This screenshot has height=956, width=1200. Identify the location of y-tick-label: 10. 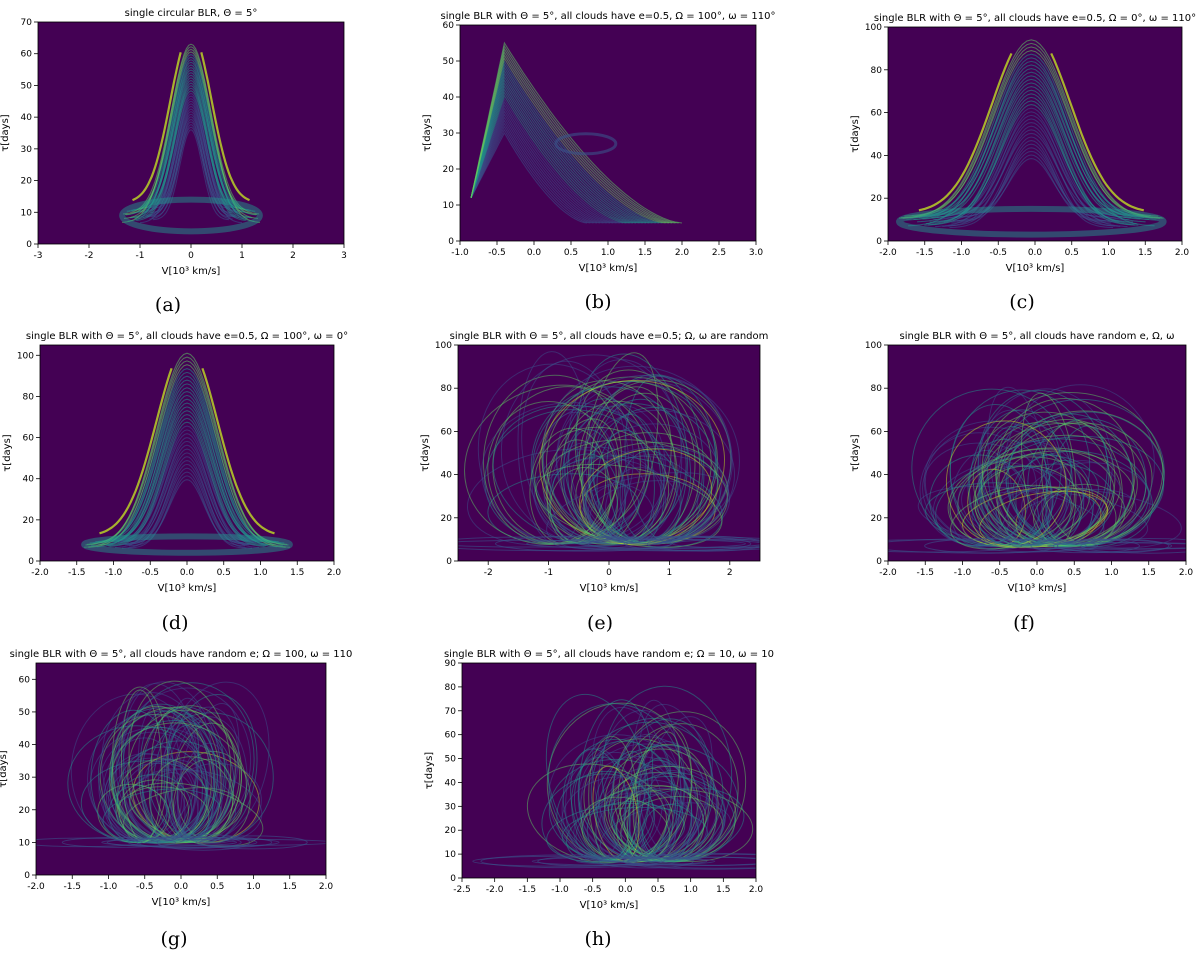
(25, 843).